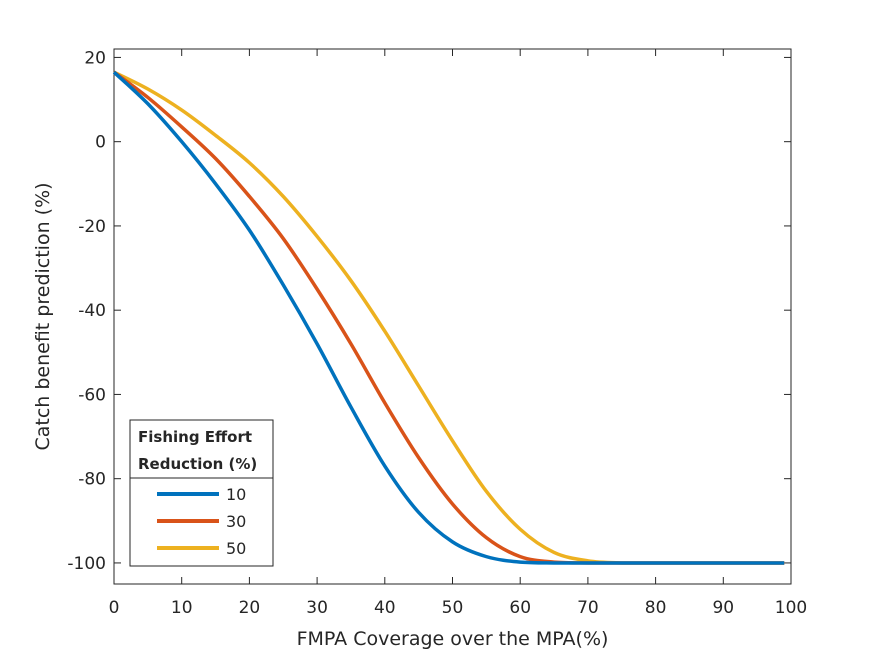  I want to click on x-tick-label: 30, so click(317, 608).